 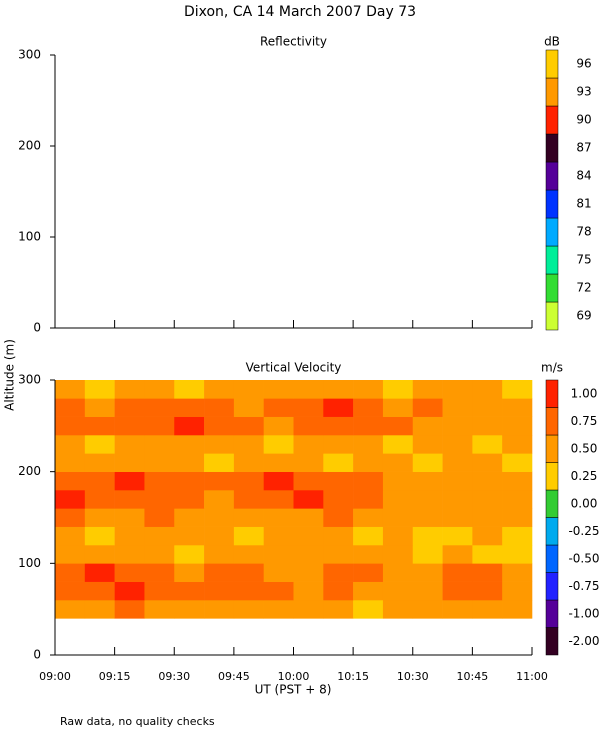 What do you see at coordinates (583, 204) in the screenshot?
I see `colorbar-label: 81` at bounding box center [583, 204].